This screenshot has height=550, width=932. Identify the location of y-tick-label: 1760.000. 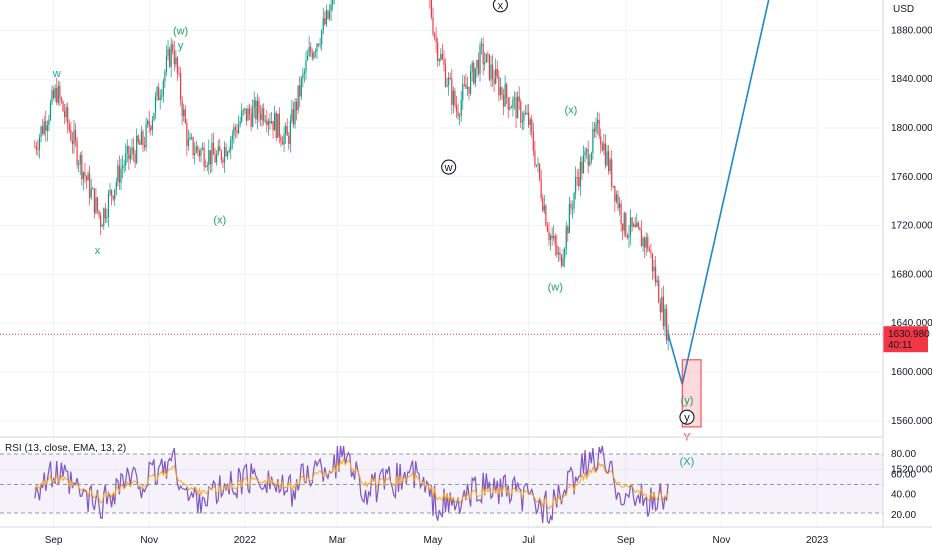
(911, 177).